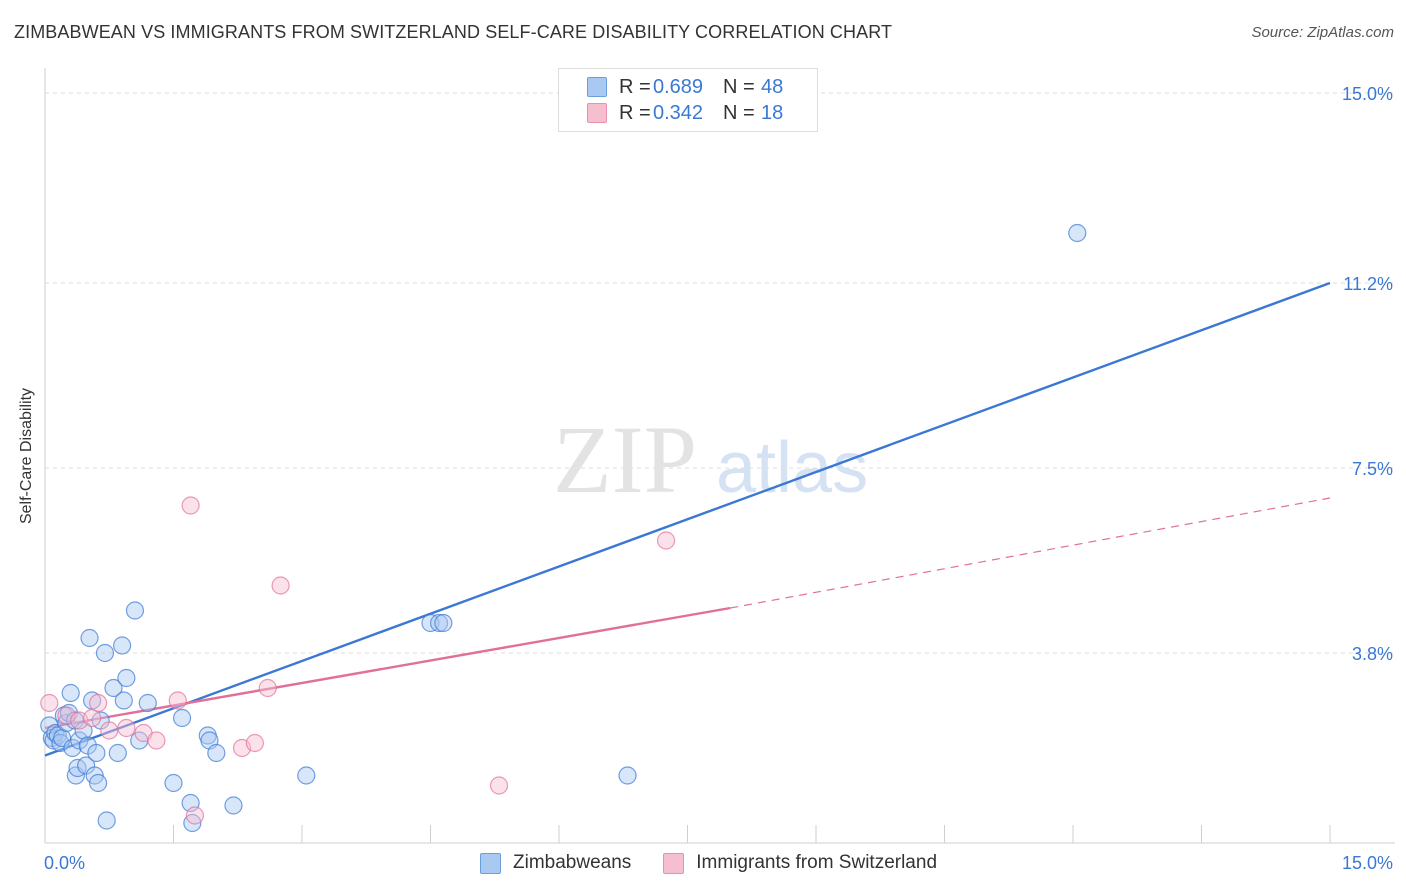 This screenshot has height=892, width=1406. I want to click on legend-label: Zimbabweans, so click(572, 862).